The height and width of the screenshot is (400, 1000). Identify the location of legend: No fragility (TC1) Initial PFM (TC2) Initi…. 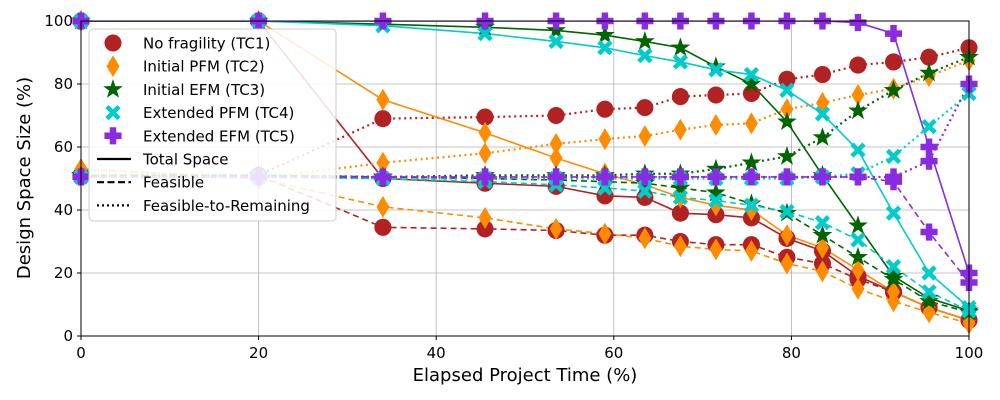
(212, 125).